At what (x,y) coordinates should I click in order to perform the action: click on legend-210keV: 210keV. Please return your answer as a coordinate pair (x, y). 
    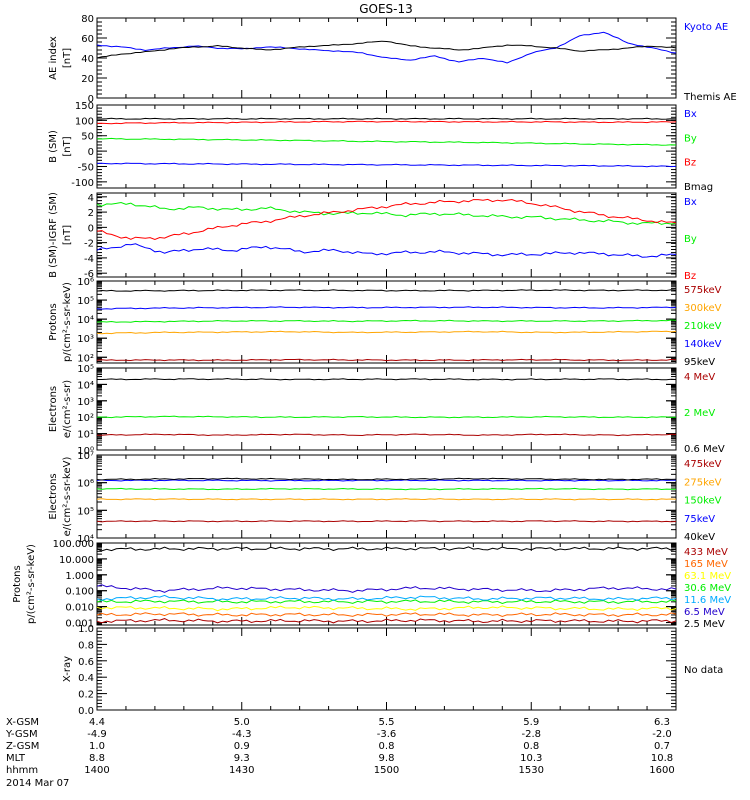
    Looking at the image, I should click on (703, 326).